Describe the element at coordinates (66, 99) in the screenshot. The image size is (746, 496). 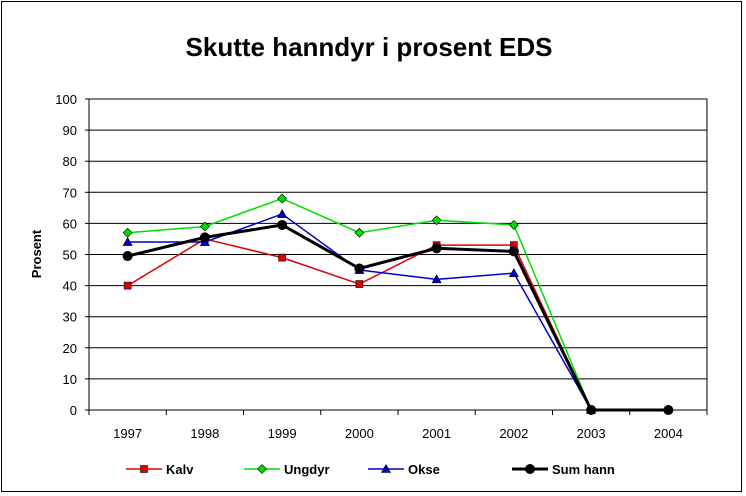
I see `y-tick-label: 100` at that location.